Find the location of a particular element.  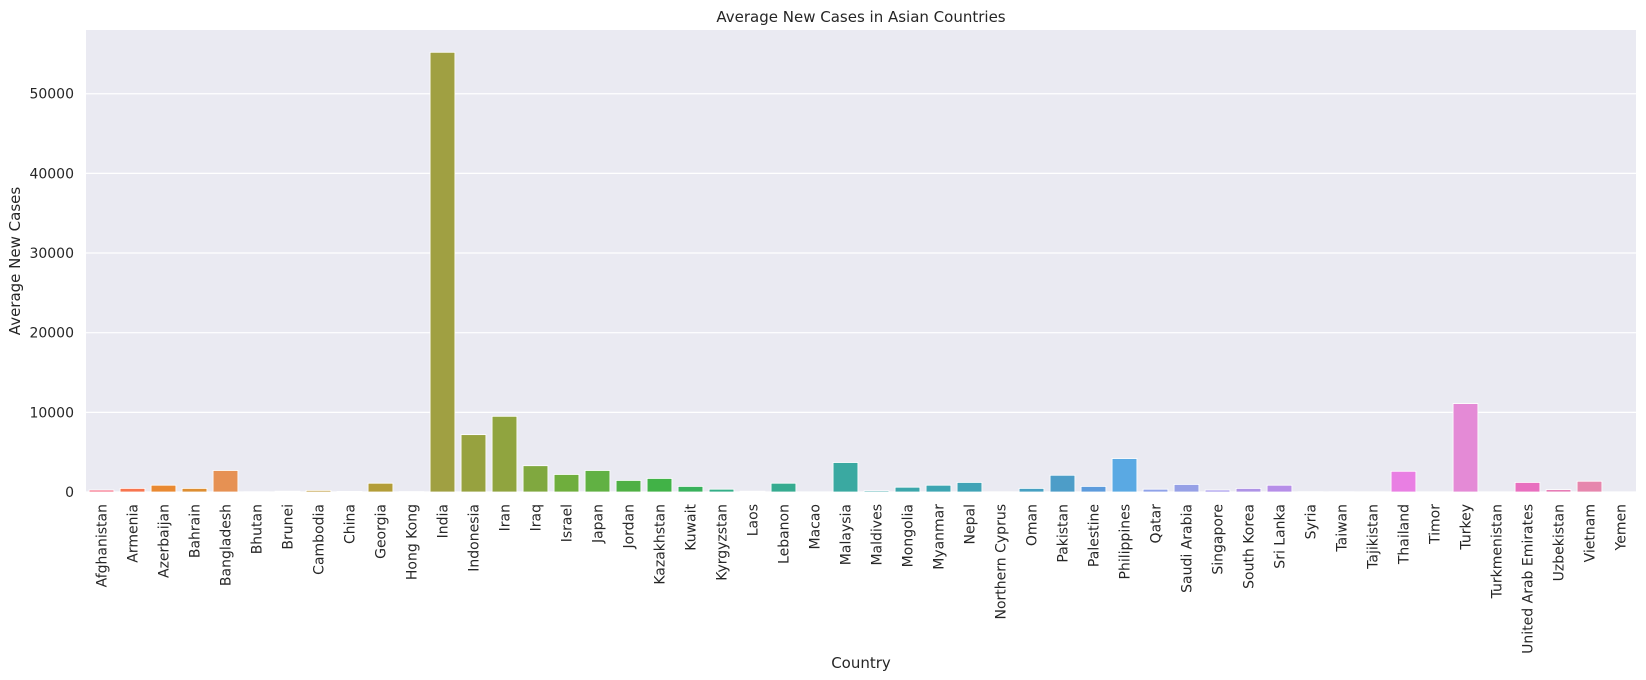

x-tick-label: Kyrgyzstan is located at coordinates (723, 542).